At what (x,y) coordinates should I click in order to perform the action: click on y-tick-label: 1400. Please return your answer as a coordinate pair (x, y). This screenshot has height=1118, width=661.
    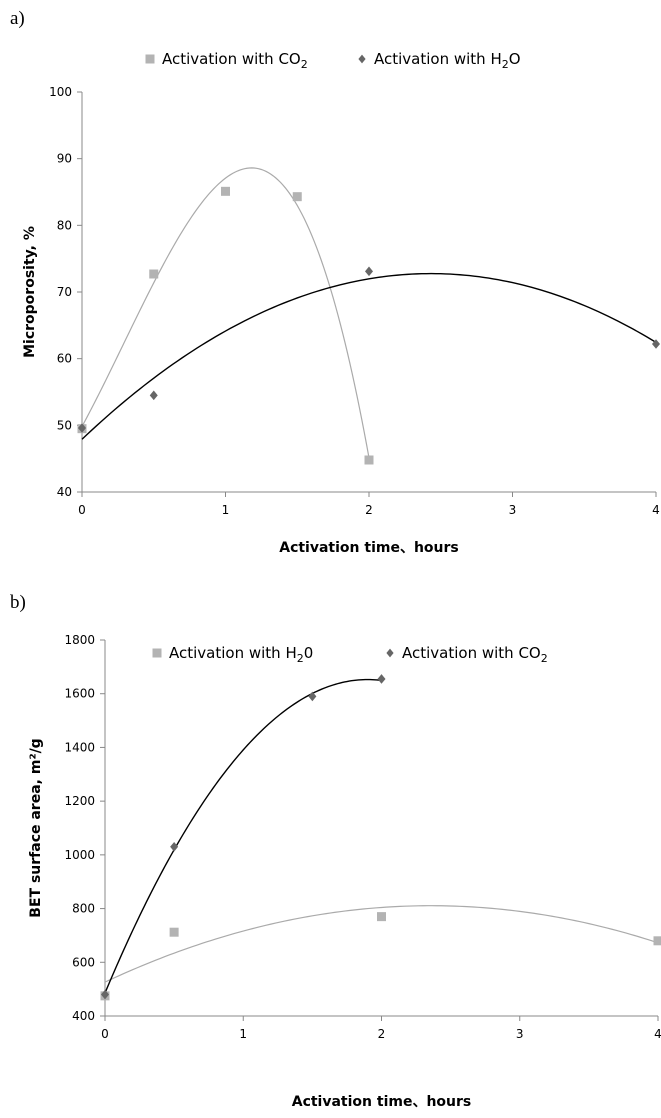
    Looking at the image, I should click on (79, 747).